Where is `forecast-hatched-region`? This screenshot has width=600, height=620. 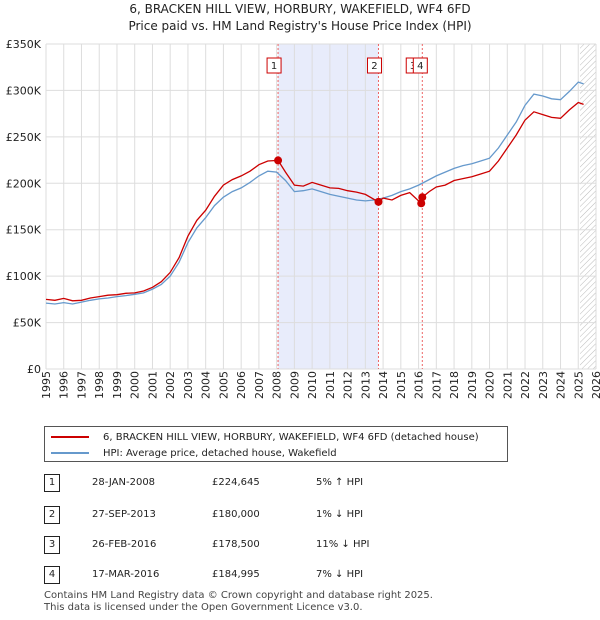 forecast-hatched-region is located at coordinates (588, 206).